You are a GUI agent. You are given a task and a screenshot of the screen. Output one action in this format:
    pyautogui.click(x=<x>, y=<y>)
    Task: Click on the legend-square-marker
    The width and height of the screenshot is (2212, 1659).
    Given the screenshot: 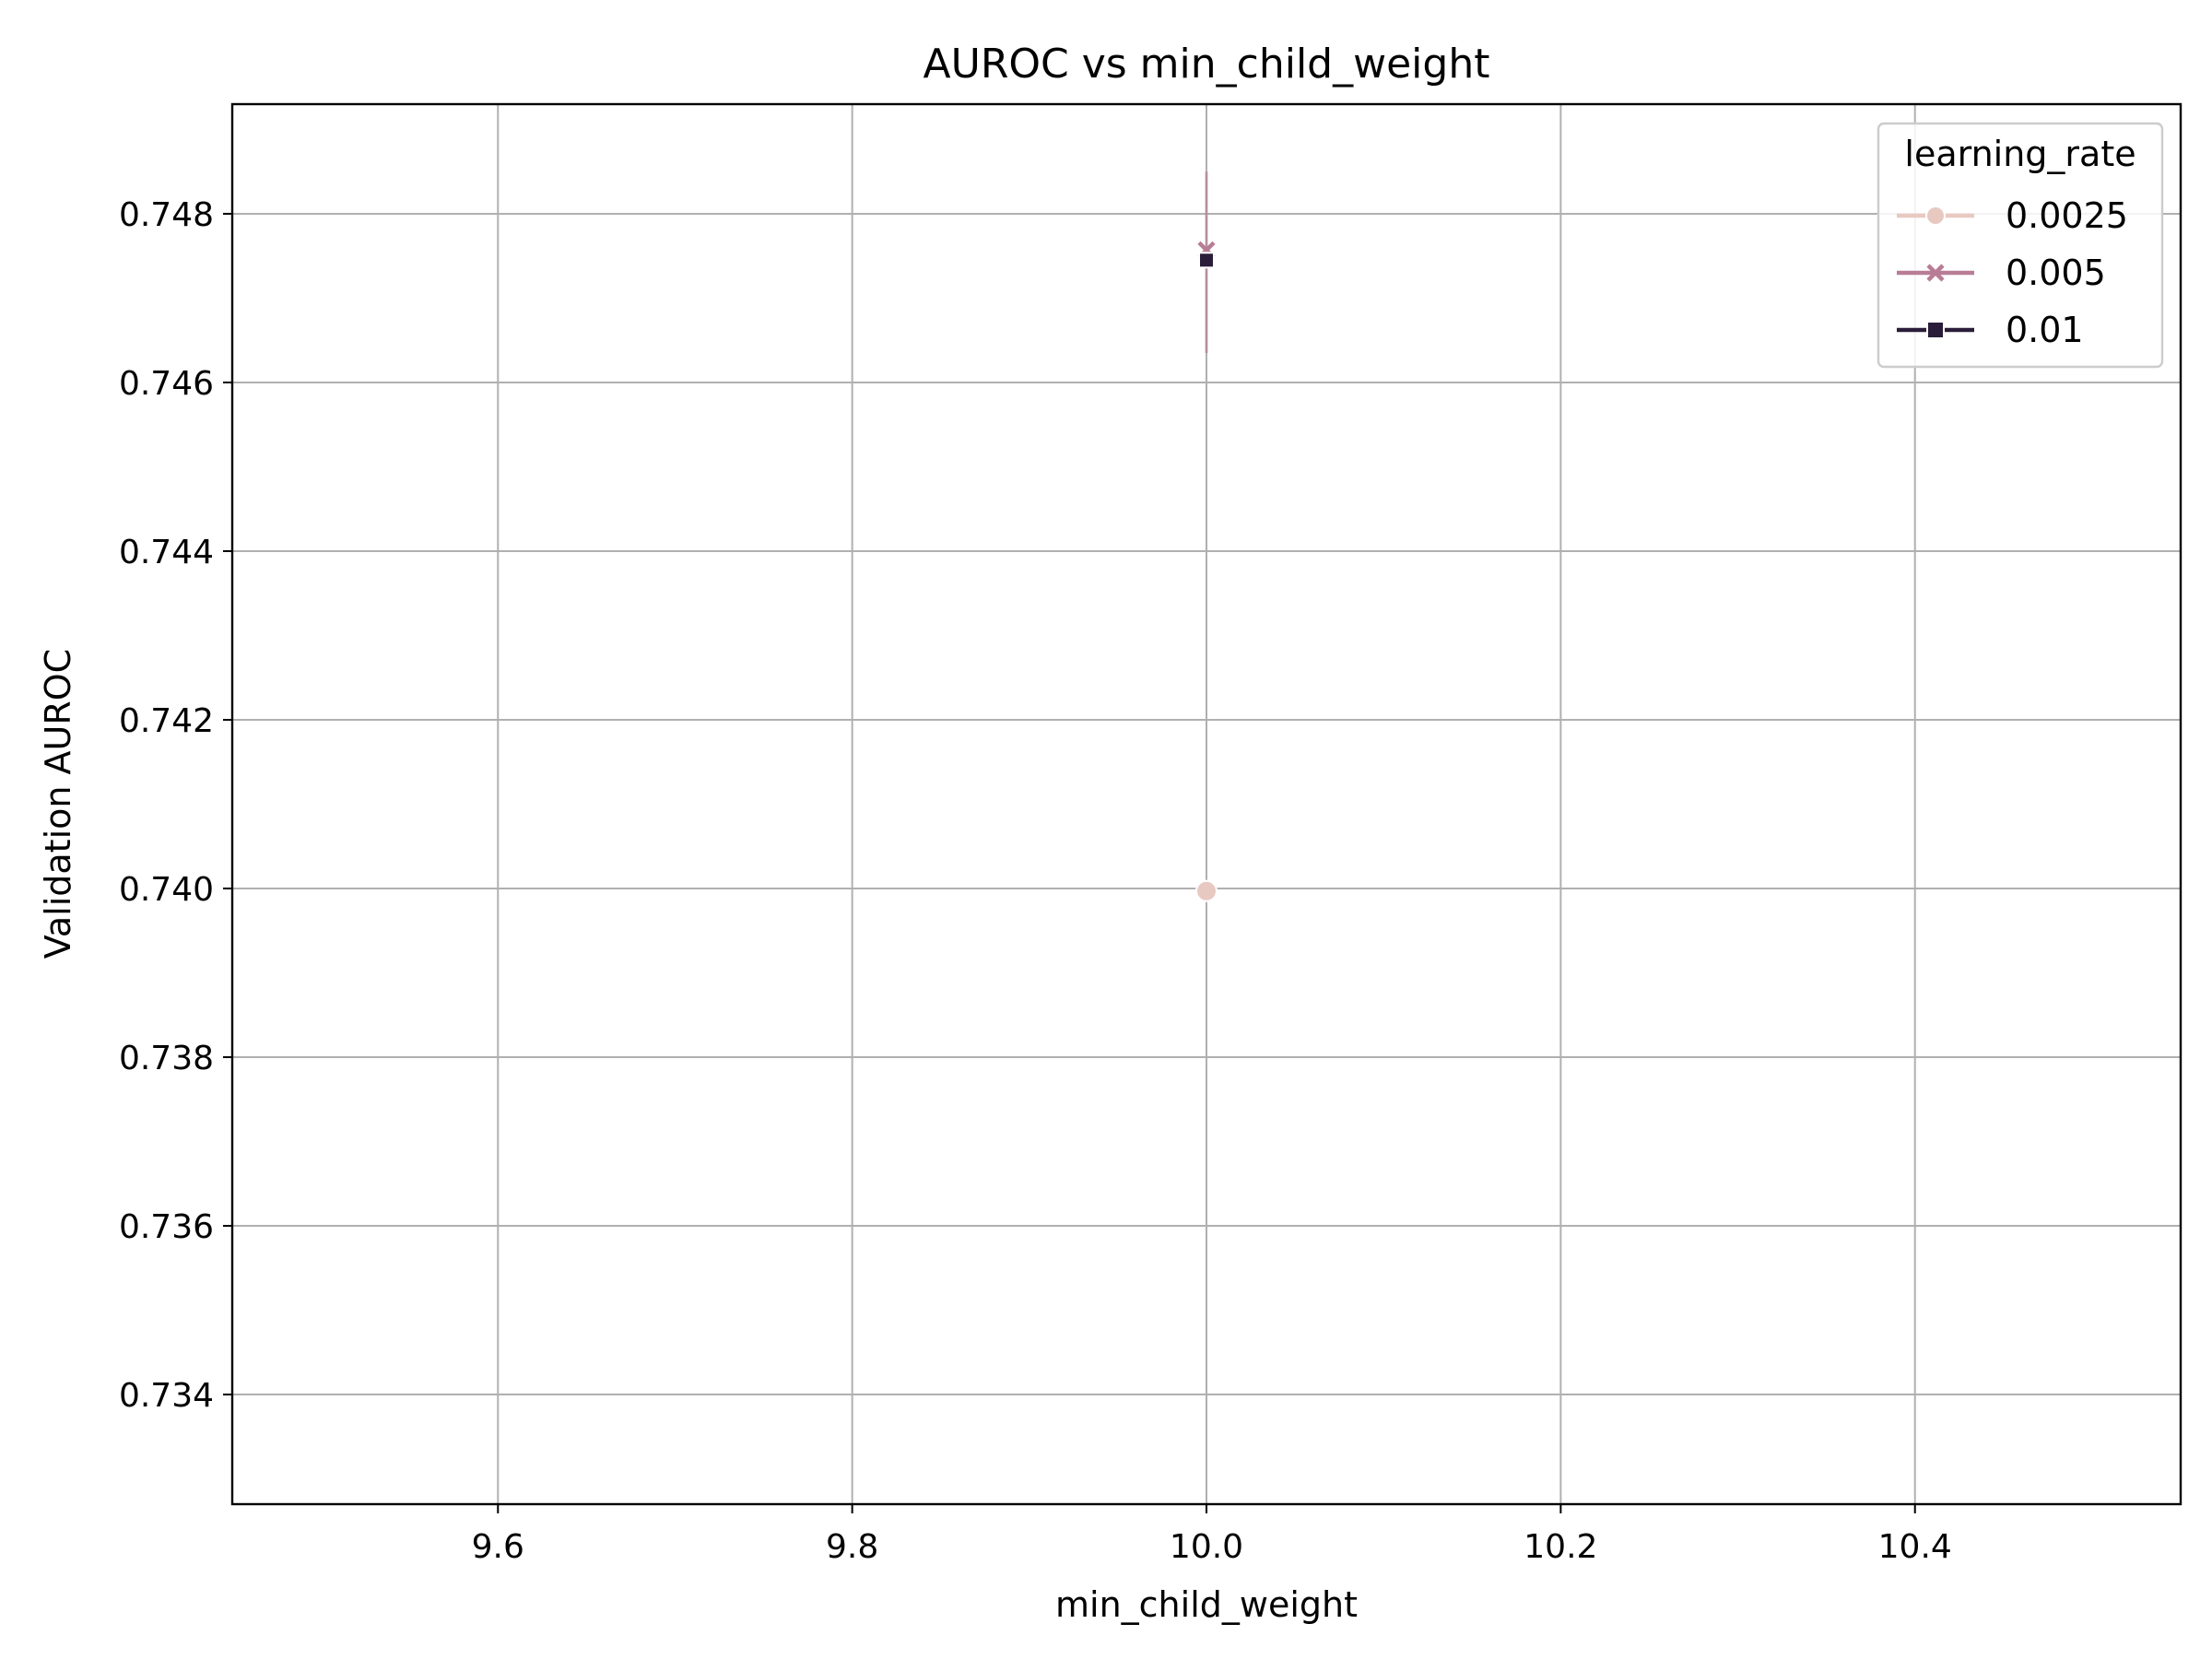 What is the action you would take?
    pyautogui.click(x=1935, y=330)
    